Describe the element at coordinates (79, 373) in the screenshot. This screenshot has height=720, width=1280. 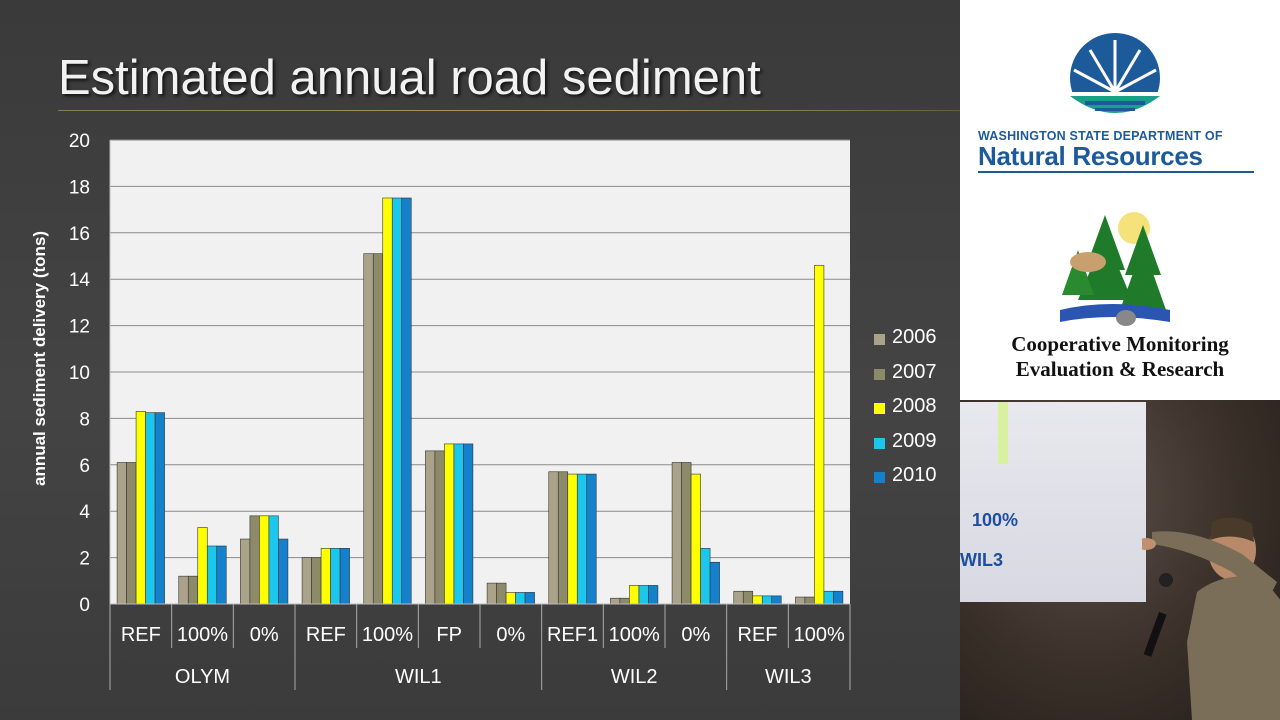
I see `y-tick-label: 10` at that location.